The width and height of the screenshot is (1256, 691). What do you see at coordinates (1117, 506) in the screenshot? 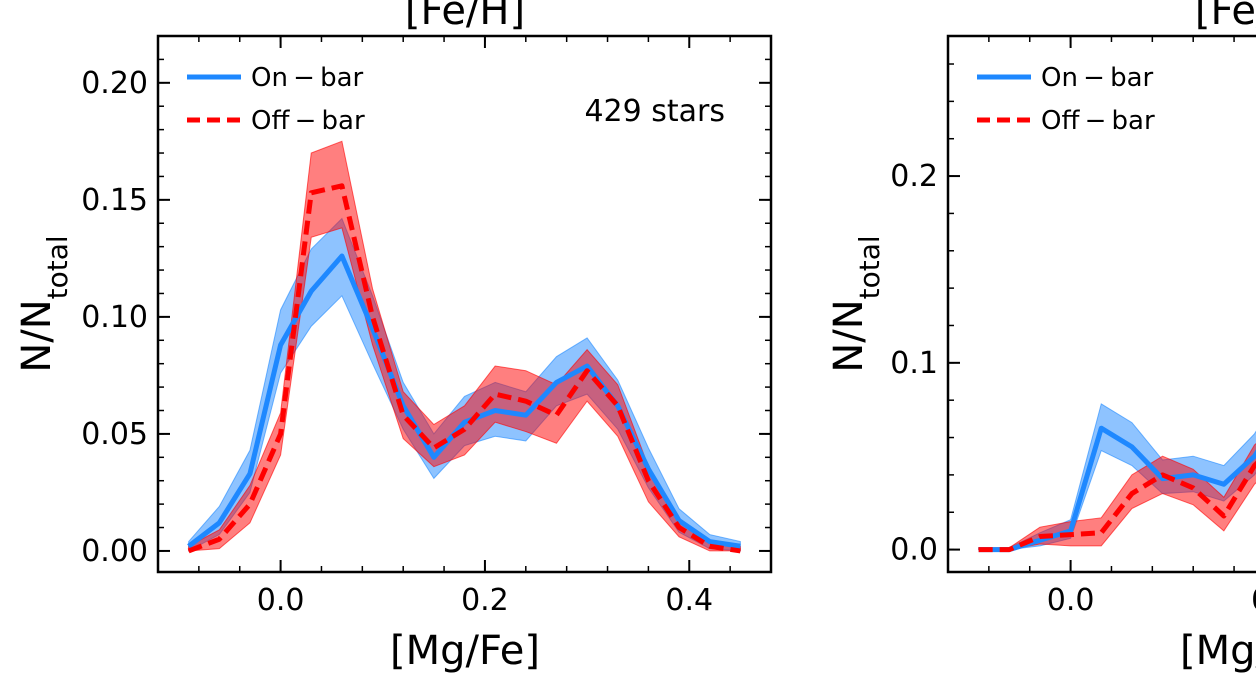
I see `series-line-off-bar` at bounding box center [1117, 506].